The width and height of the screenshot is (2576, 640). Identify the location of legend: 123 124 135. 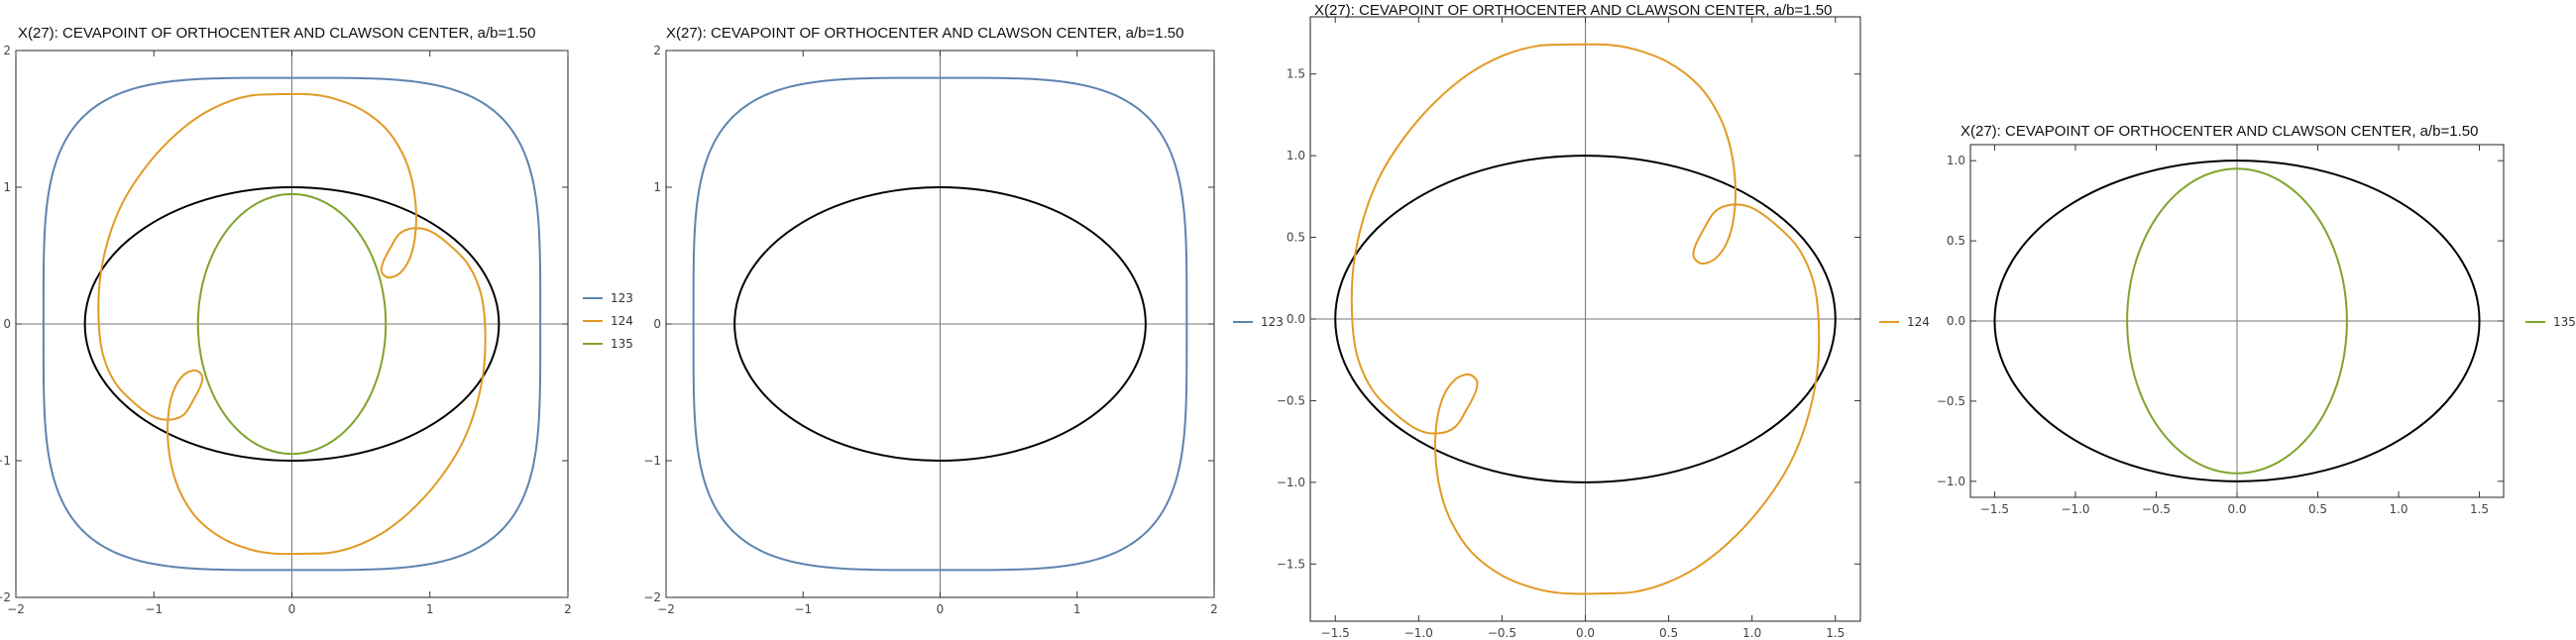
(608, 321).